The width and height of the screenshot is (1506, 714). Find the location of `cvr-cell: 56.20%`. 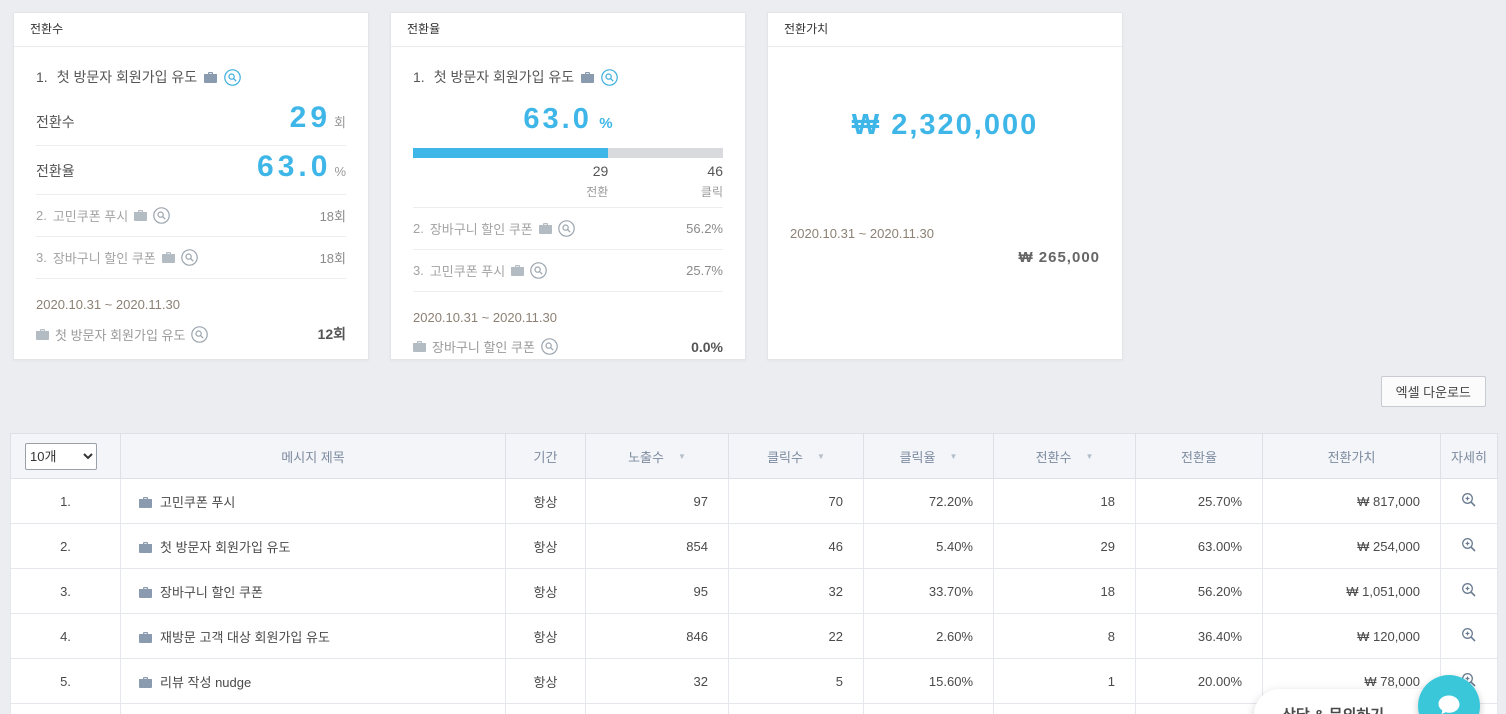

cvr-cell: 56.20% is located at coordinates (1199, 591).